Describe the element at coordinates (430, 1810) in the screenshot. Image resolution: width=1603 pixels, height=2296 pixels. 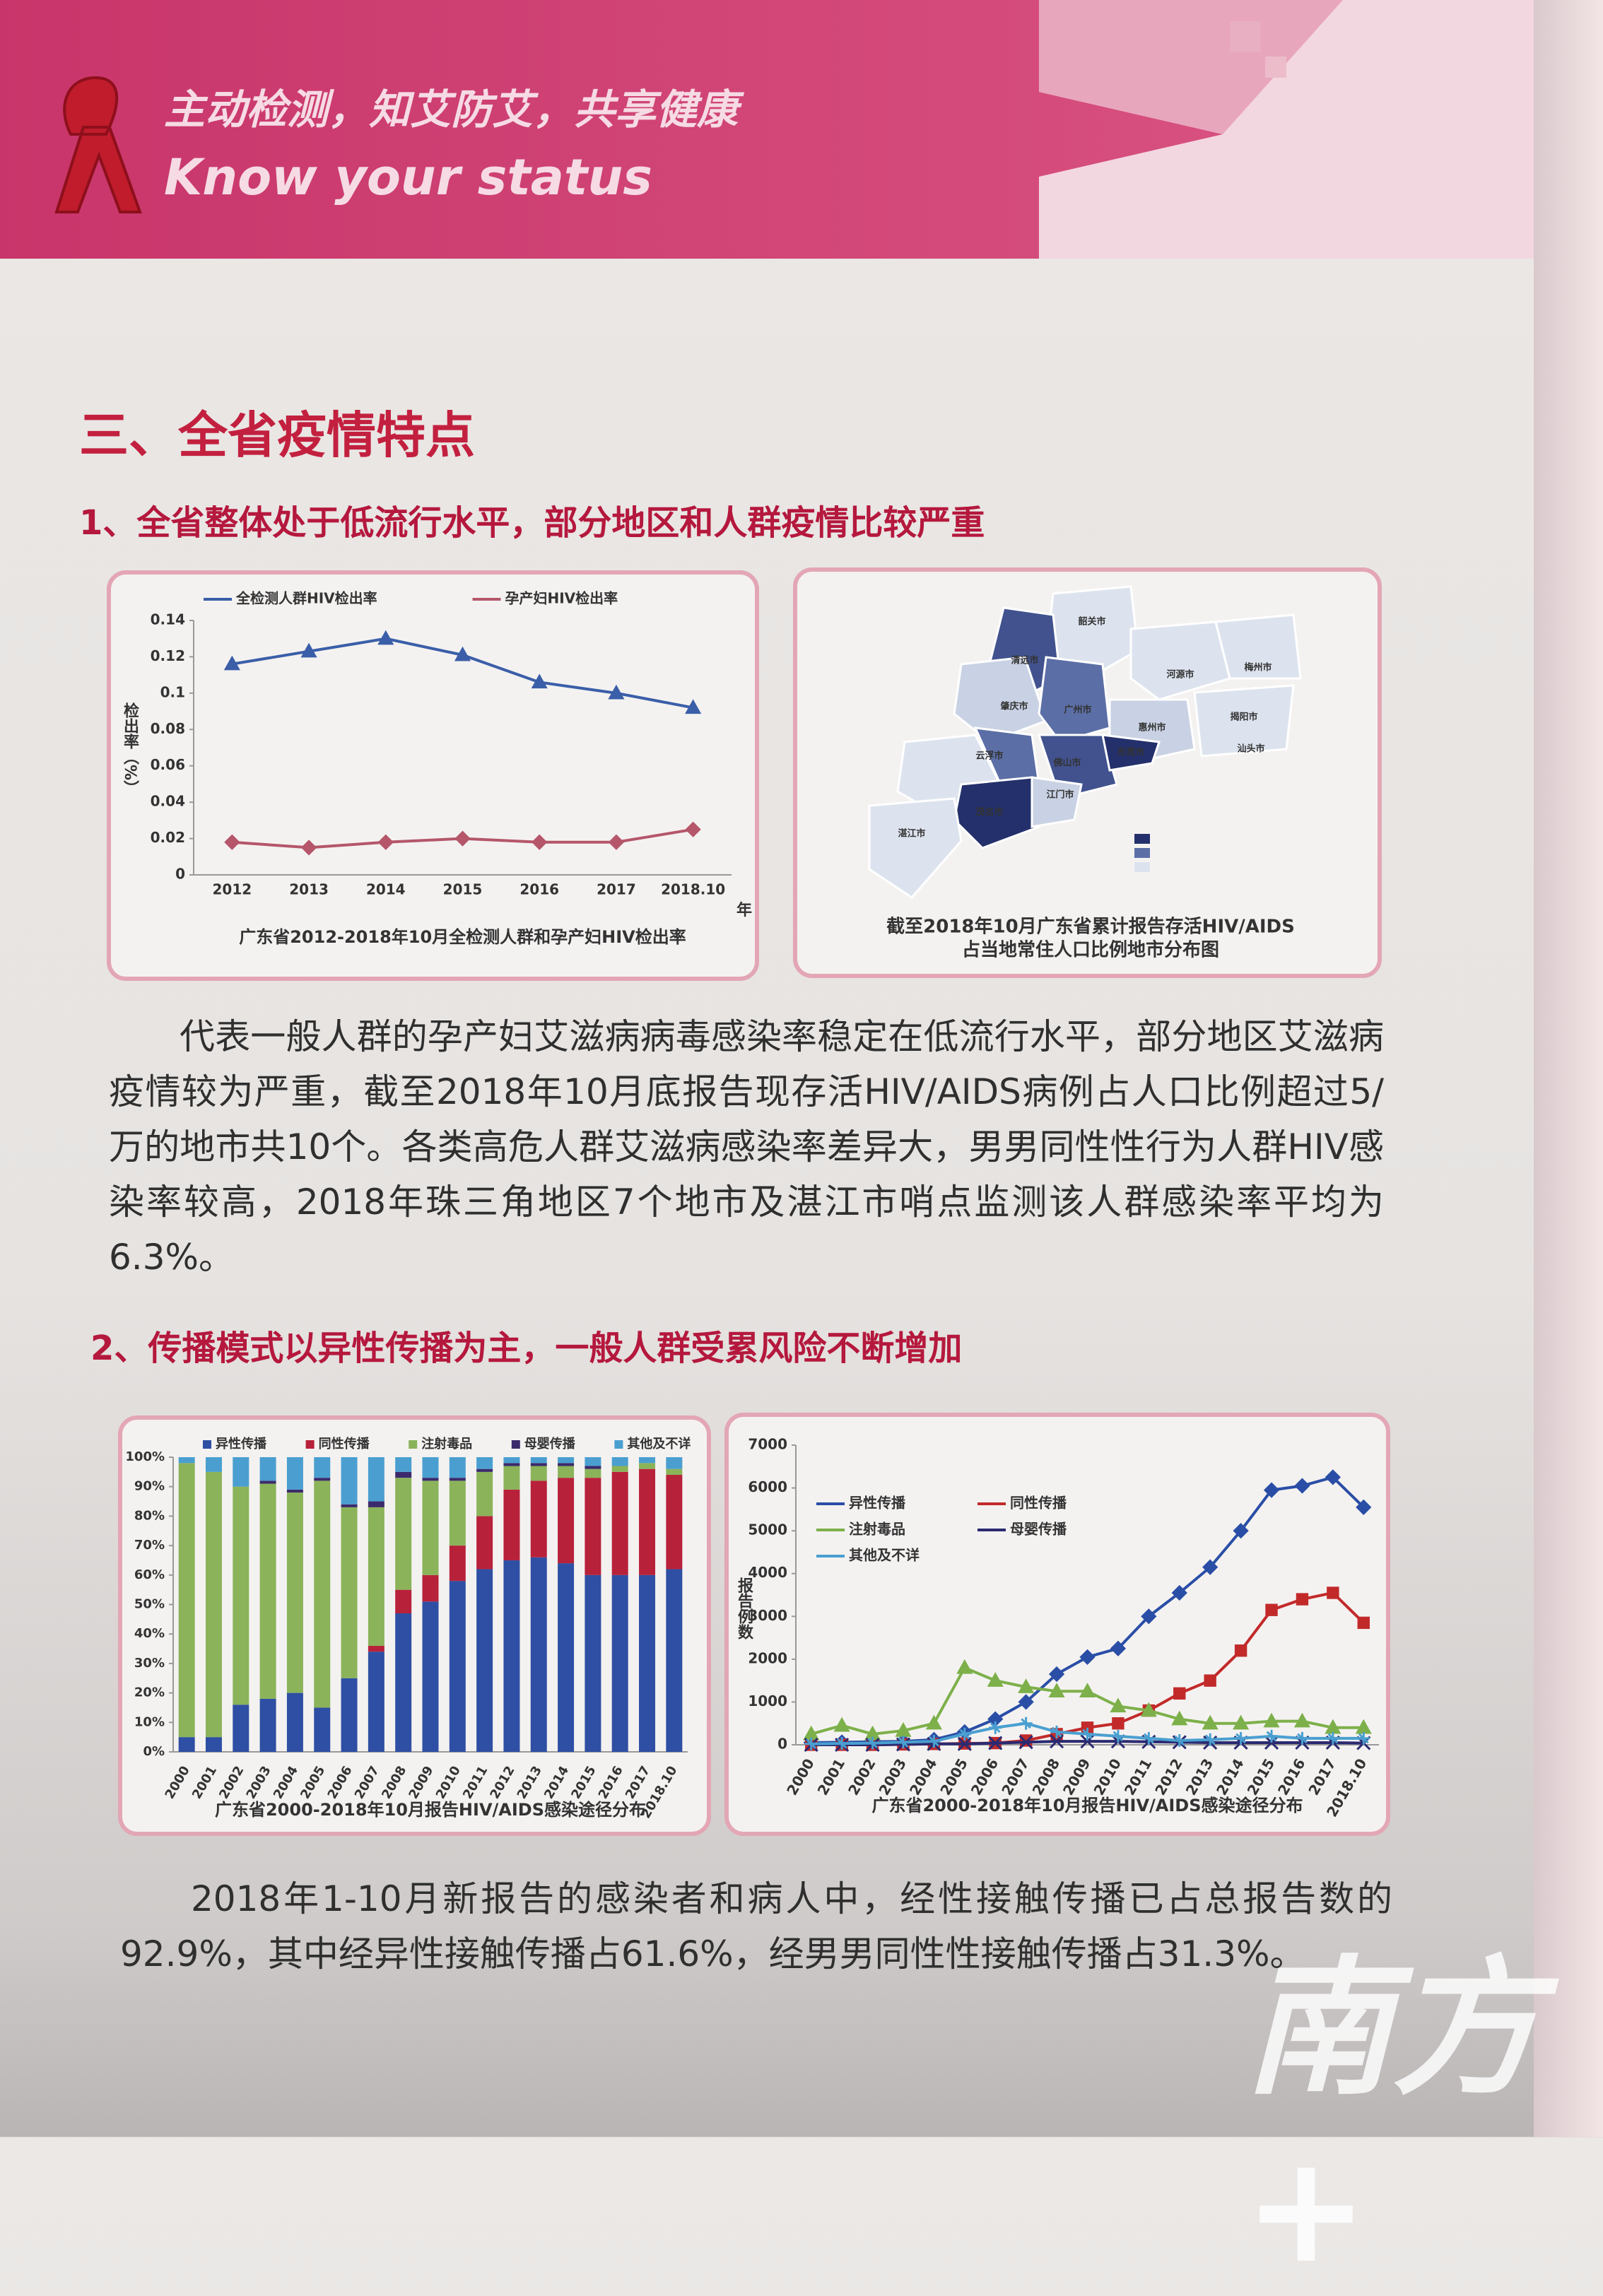
I see `chart-caption: 广东省2000-2018年10月报告HIV/AIDS感染途径分布` at that location.